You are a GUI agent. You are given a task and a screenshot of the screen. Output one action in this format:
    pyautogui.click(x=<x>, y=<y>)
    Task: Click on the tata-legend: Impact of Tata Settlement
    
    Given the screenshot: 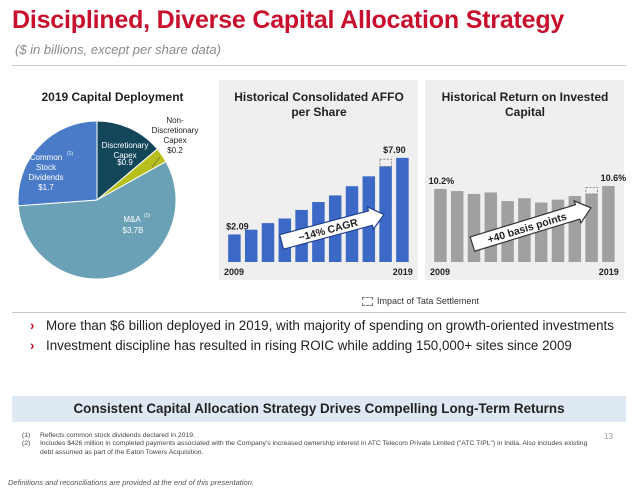 What is the action you would take?
    pyautogui.click(x=420, y=301)
    